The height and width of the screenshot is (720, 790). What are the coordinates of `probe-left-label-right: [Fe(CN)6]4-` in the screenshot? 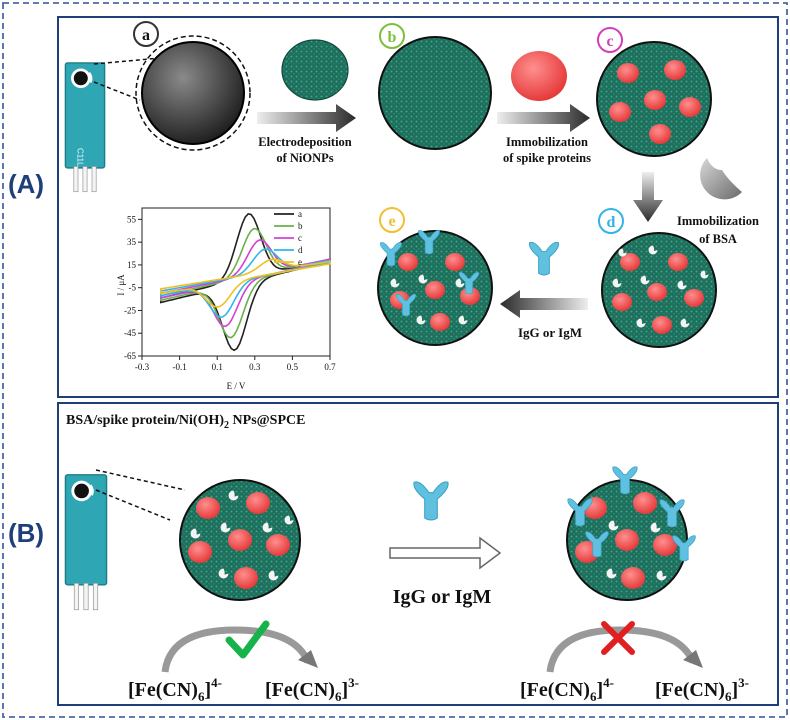 It's located at (567, 689).